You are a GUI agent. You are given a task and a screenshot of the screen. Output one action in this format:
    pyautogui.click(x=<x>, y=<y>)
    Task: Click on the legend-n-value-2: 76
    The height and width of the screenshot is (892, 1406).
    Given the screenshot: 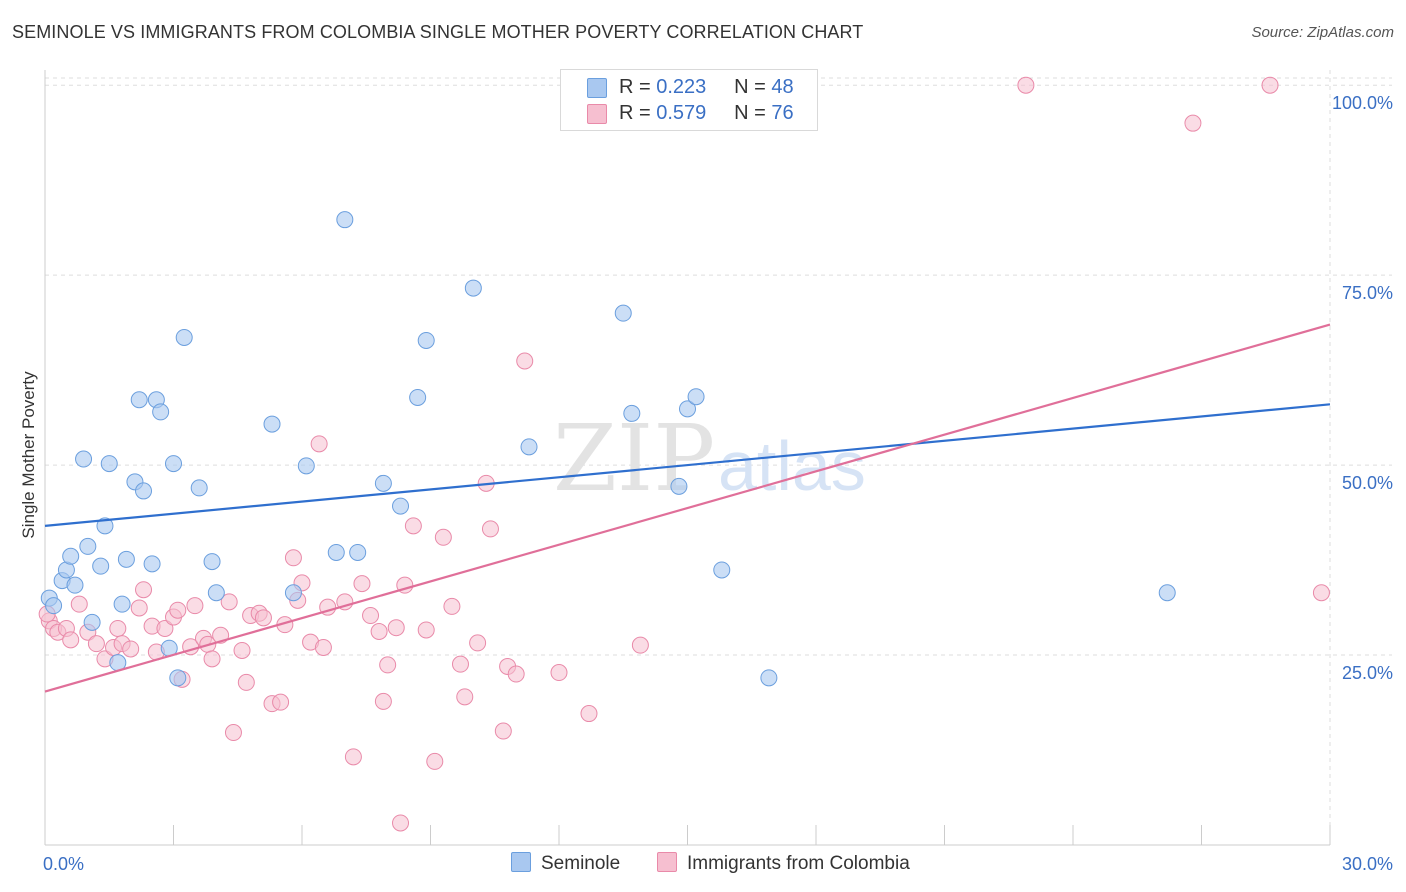 What is the action you would take?
    pyautogui.click(x=782, y=113)
    